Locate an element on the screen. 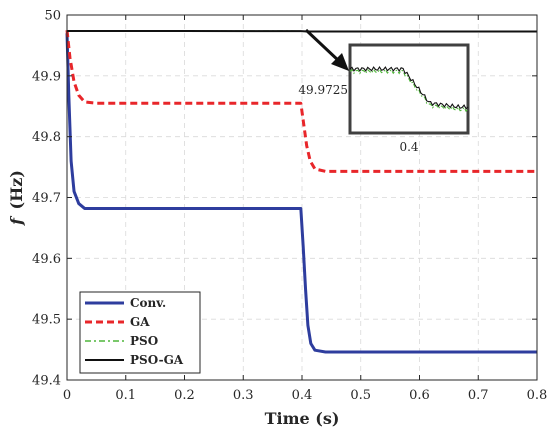  x-tick-label: 0.7 is located at coordinates (478, 395).